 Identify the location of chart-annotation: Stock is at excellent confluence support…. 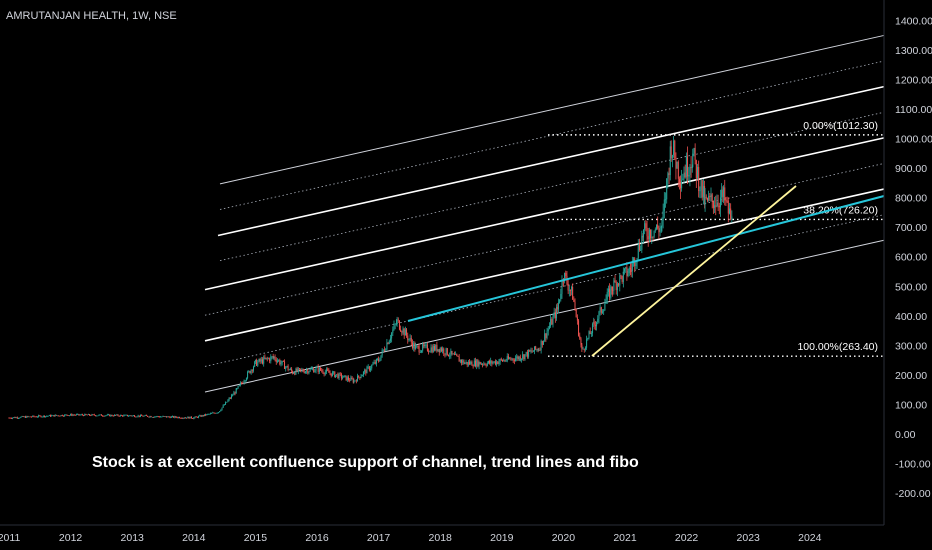
(365, 462).